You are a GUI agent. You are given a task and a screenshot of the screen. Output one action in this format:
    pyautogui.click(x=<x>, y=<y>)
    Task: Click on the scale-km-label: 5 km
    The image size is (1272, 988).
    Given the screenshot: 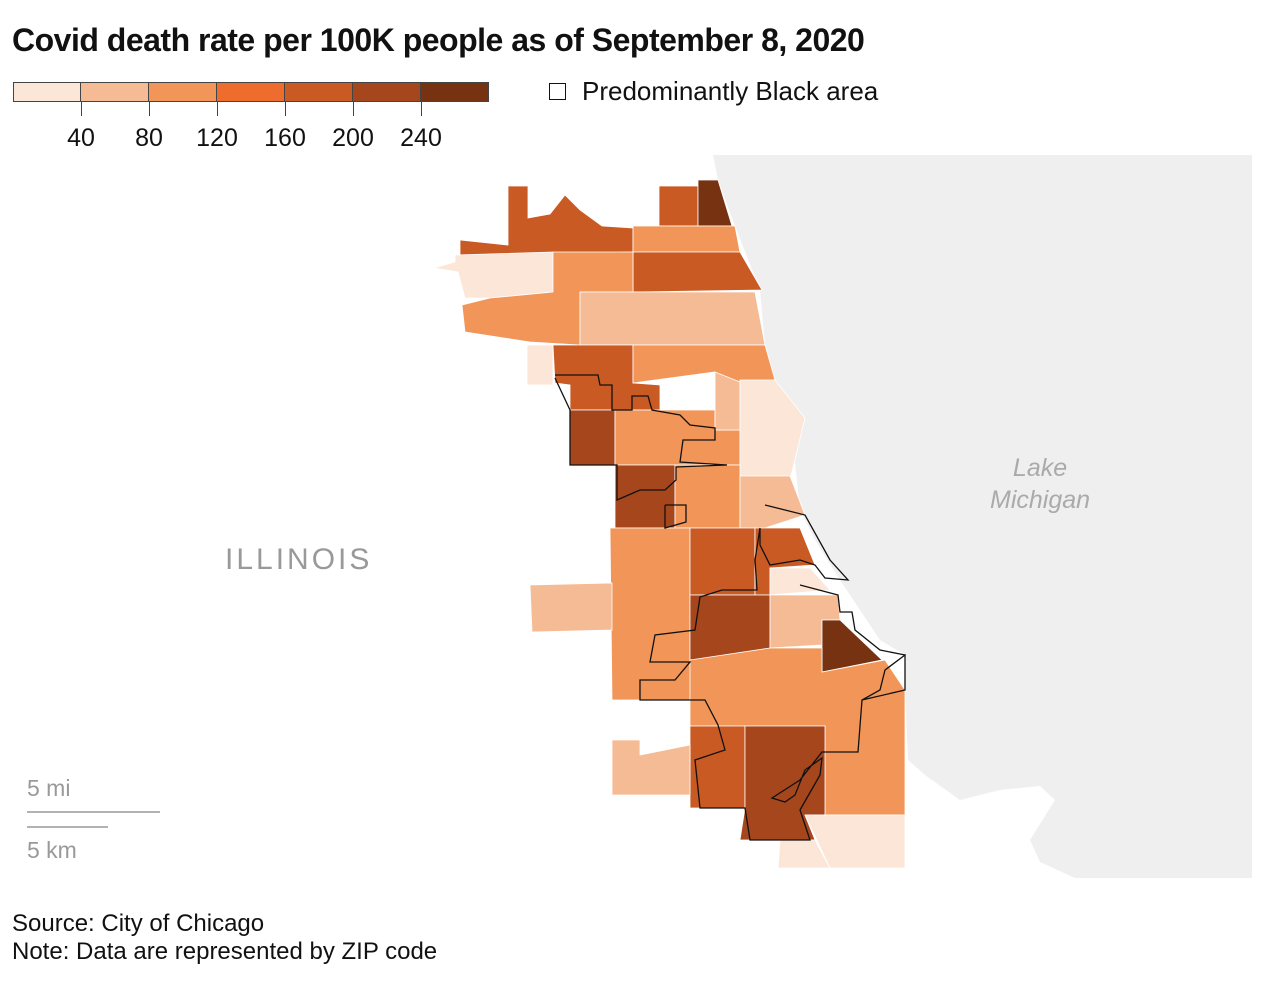 What is the action you would take?
    pyautogui.click(x=52, y=850)
    